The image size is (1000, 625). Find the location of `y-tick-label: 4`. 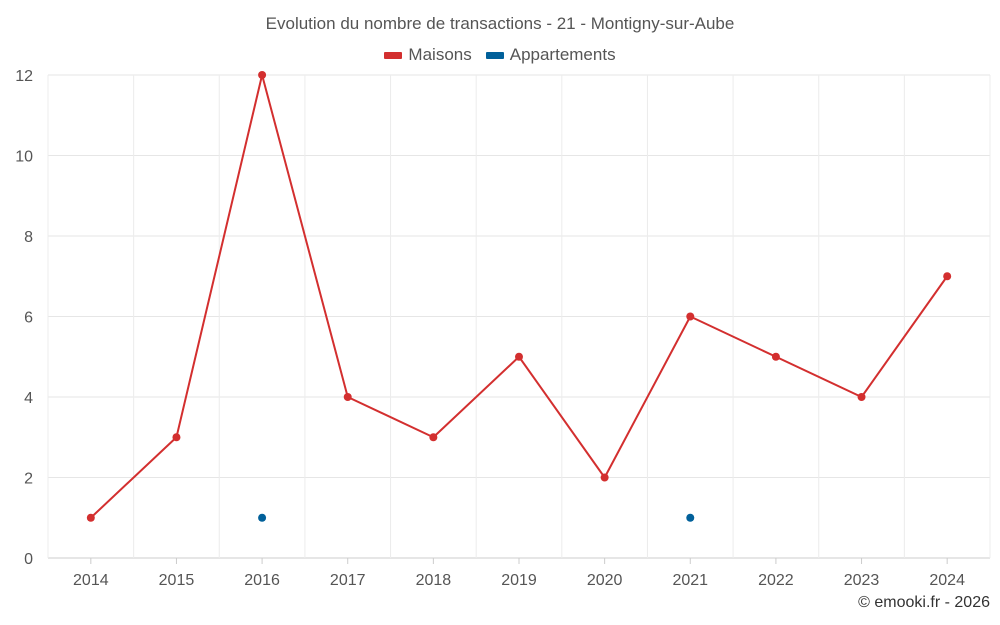

y-tick-label: 4 is located at coordinates (28, 398).